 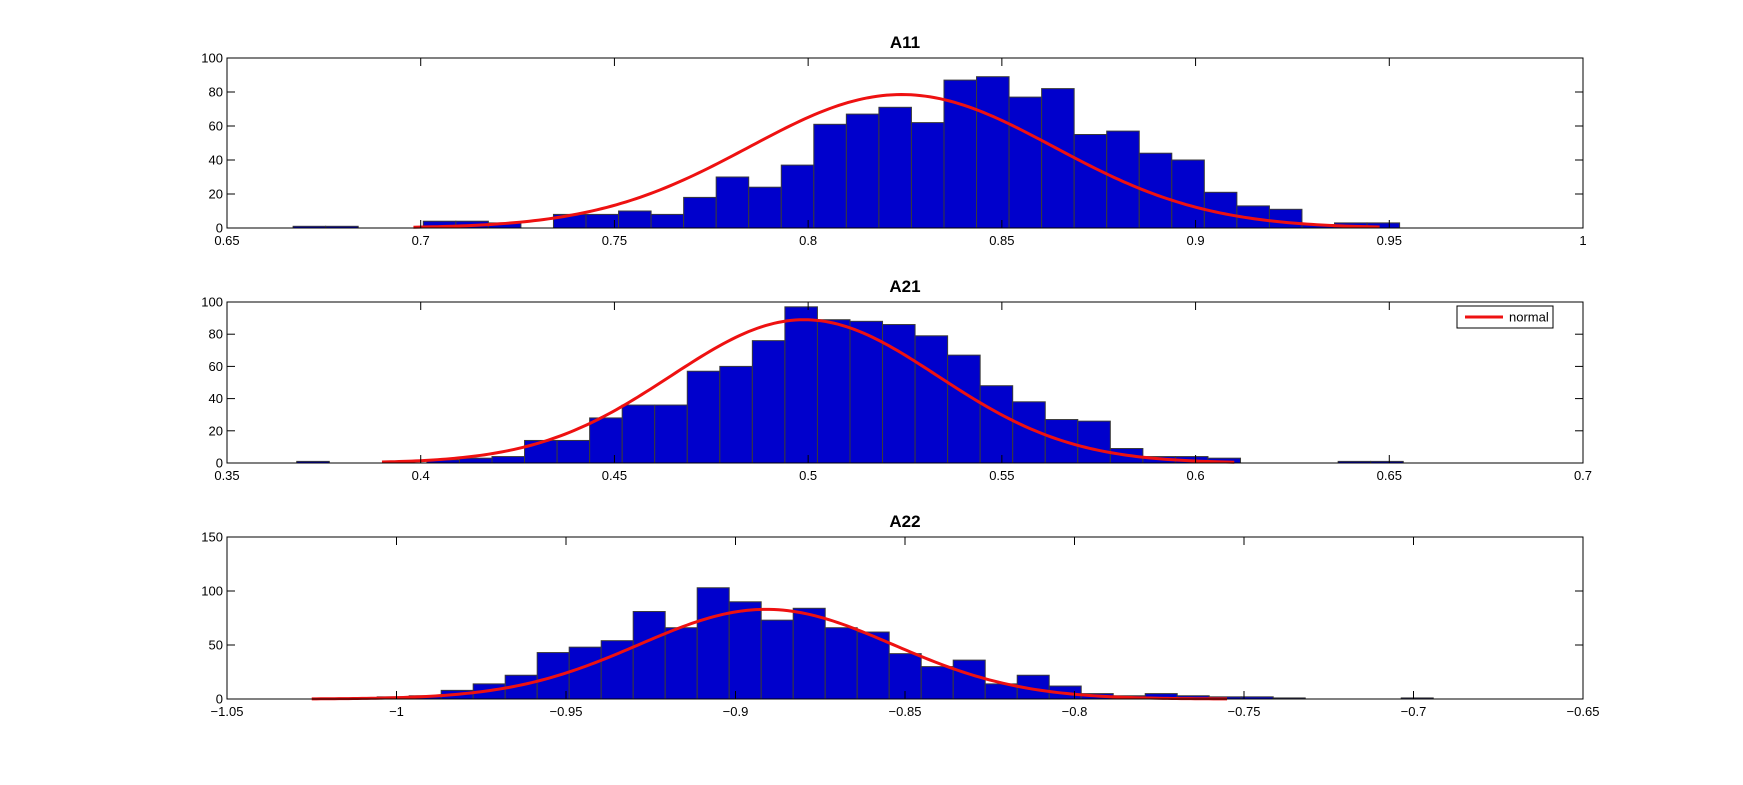 I want to click on x-tick-label: −1, so click(x=396, y=711).